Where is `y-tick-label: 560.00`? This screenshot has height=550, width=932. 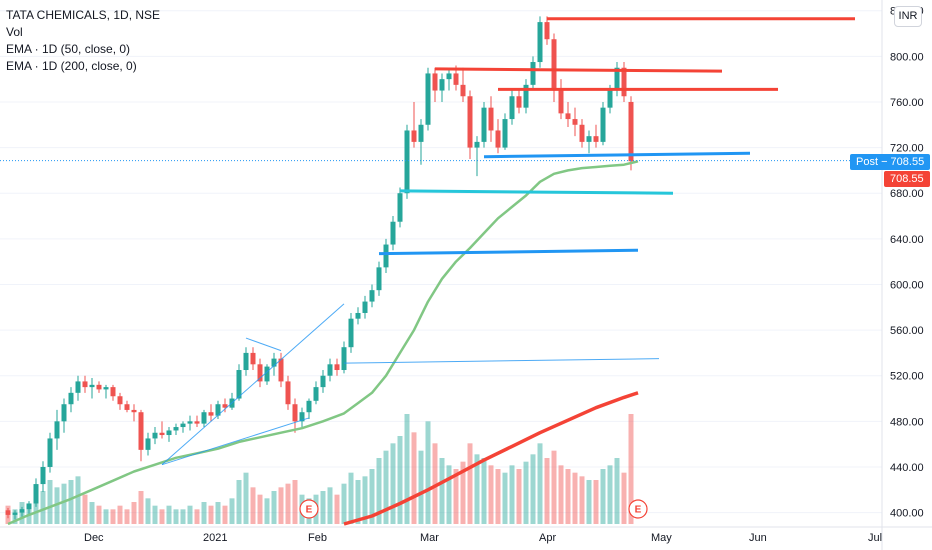
y-tick-label: 560.00 is located at coordinates (907, 331).